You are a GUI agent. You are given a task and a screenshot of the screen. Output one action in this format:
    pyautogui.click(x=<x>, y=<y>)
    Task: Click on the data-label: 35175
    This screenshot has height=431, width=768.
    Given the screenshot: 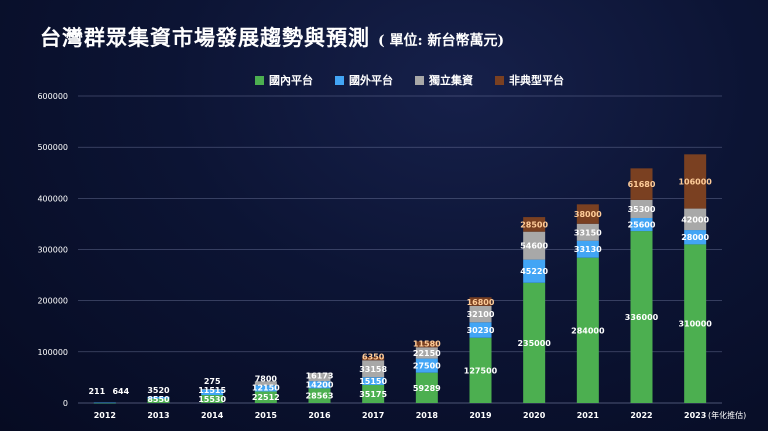 What is the action you would take?
    pyautogui.click(x=373, y=394)
    